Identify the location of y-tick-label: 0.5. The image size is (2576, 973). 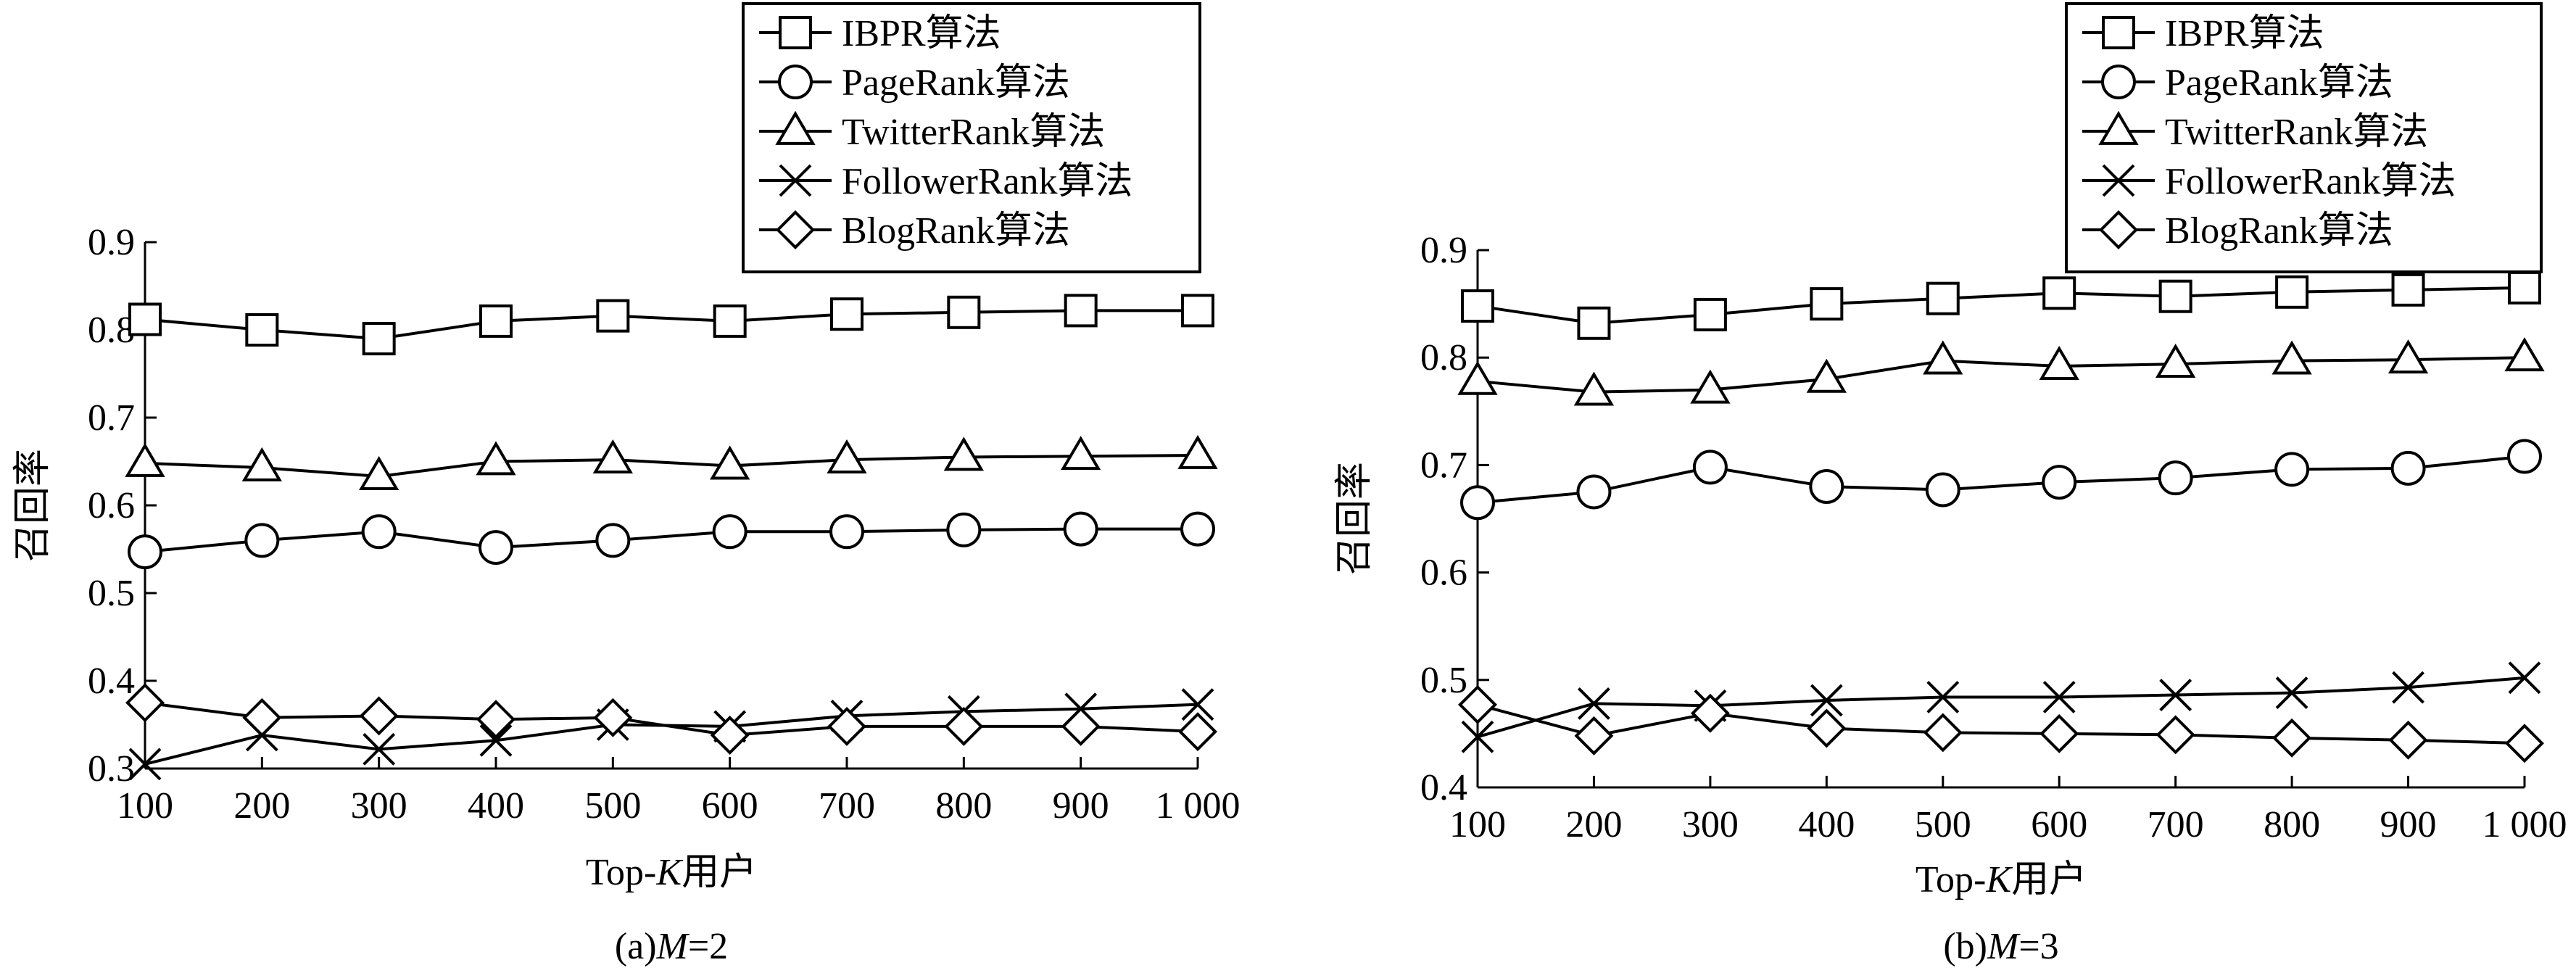
(1443, 680).